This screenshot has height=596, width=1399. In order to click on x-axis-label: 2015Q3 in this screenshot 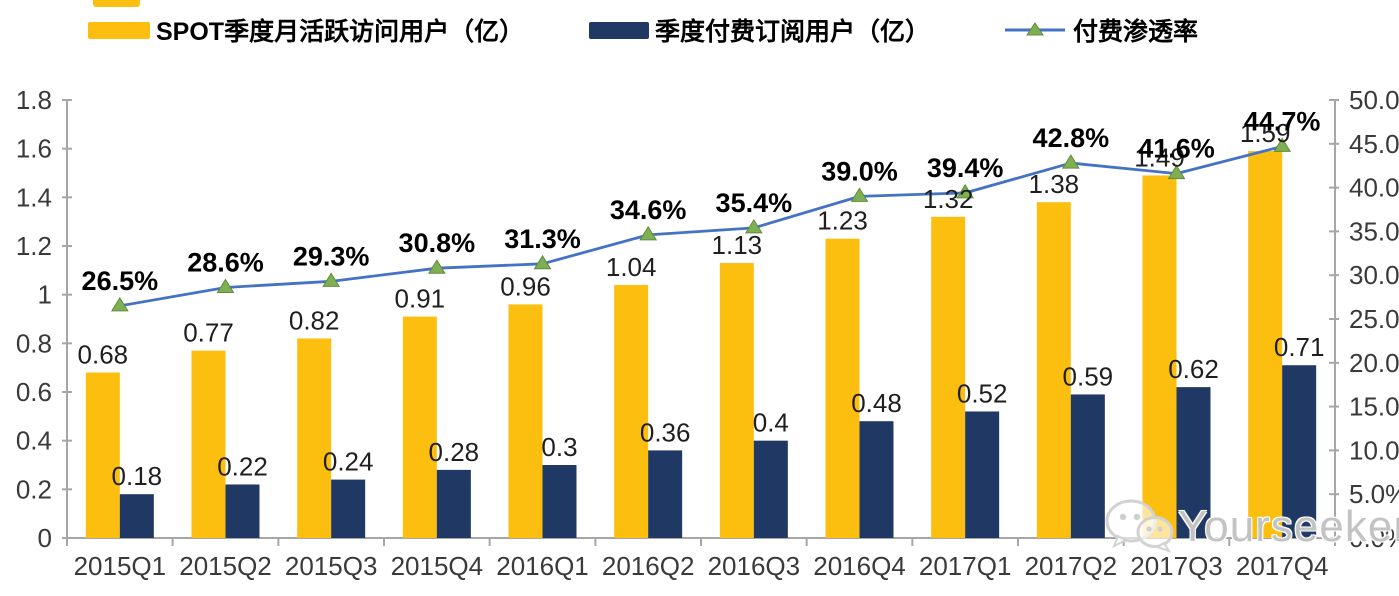, I will do `click(331, 566)`.